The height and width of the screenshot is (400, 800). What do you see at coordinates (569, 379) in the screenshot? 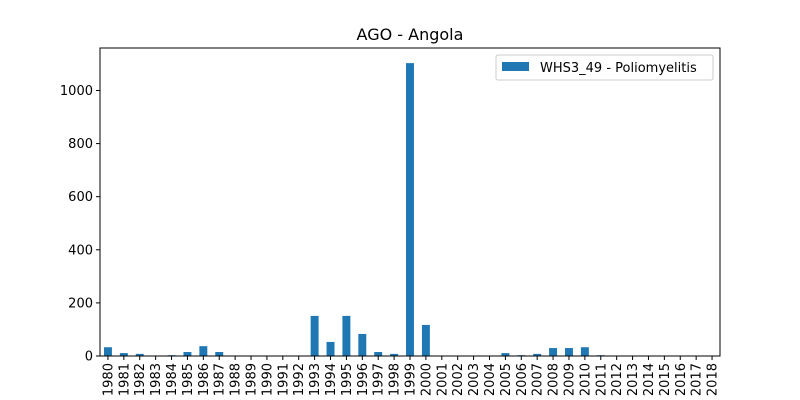
I see `x-tick-label-2009: 2009` at bounding box center [569, 379].